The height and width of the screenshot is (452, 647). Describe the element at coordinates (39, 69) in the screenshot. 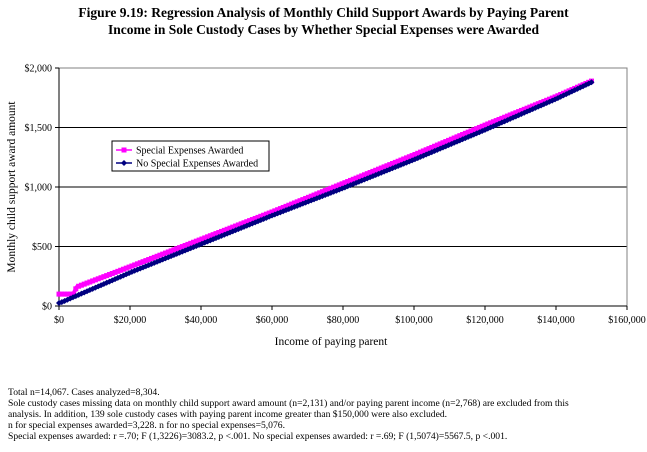

I see `y-tick-label-4: $2,000` at that location.